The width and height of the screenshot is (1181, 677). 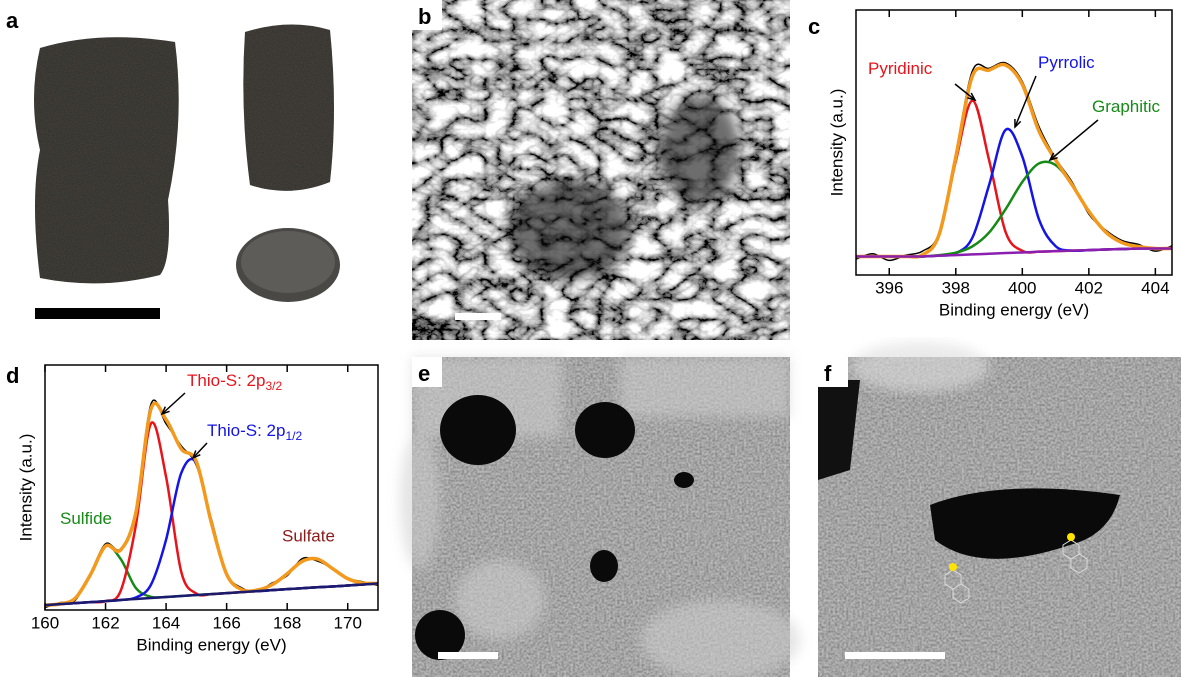 I want to click on peak-label: Thio-S: 2p3/2, so click(x=234, y=382).